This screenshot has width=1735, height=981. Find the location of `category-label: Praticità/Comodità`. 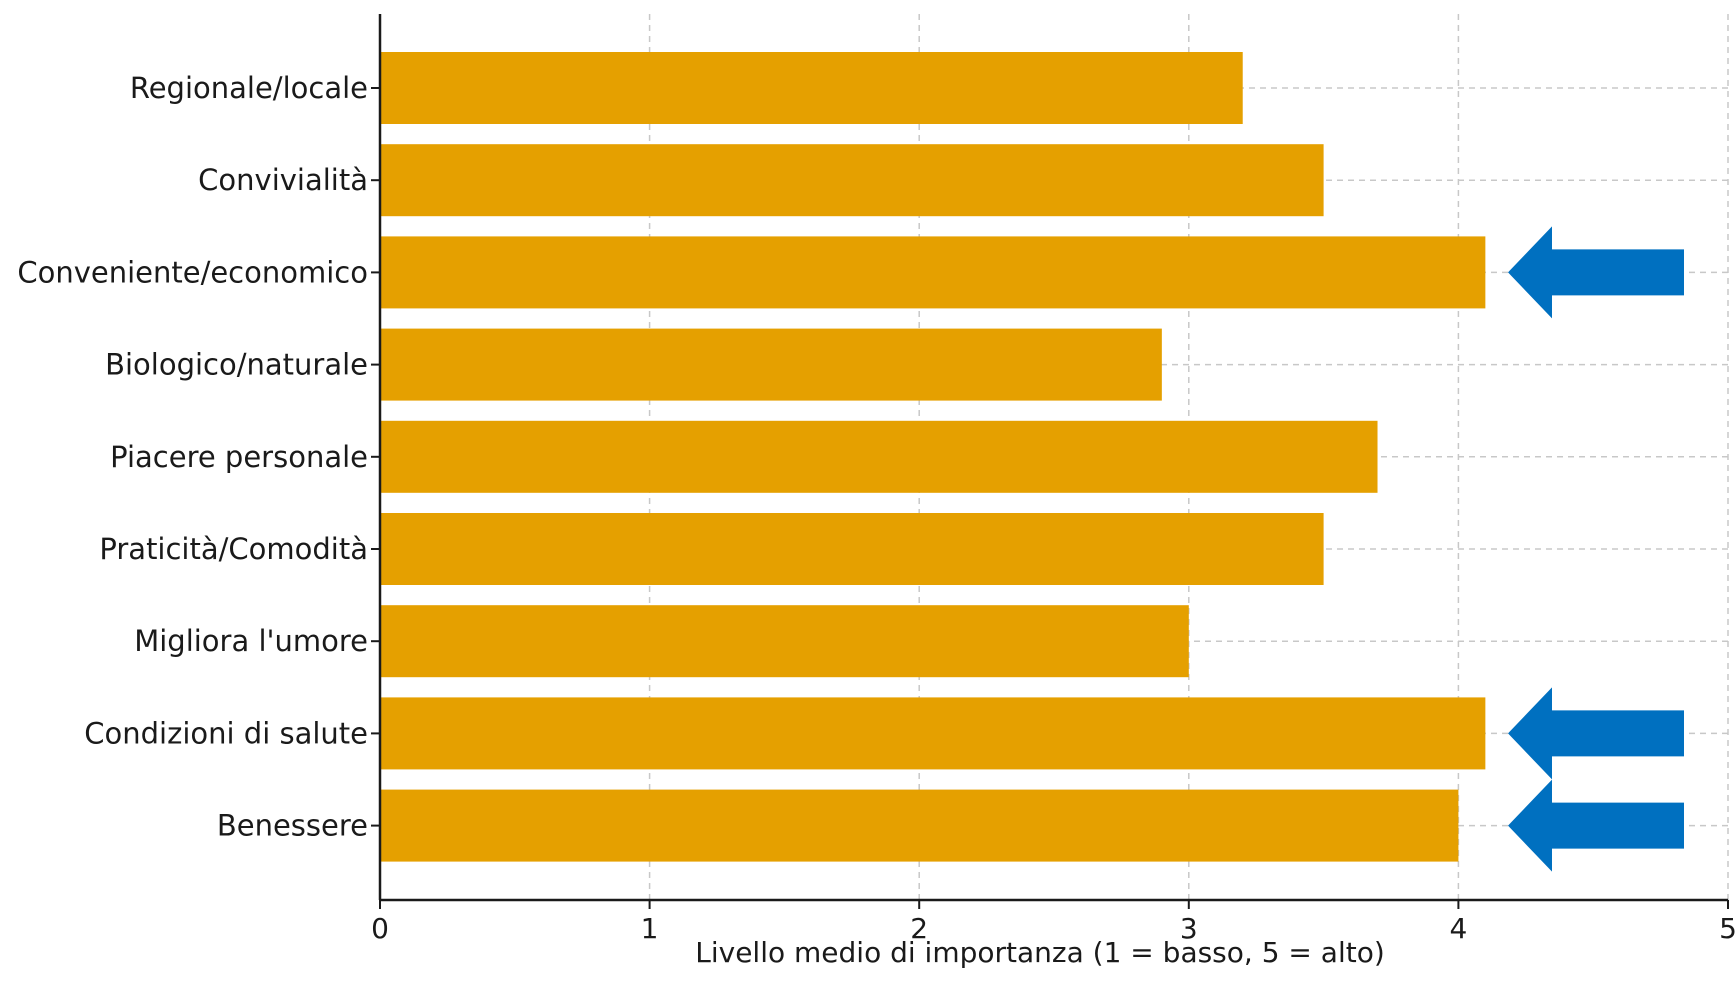

category-label: Praticità/Comodità is located at coordinates (233, 549).